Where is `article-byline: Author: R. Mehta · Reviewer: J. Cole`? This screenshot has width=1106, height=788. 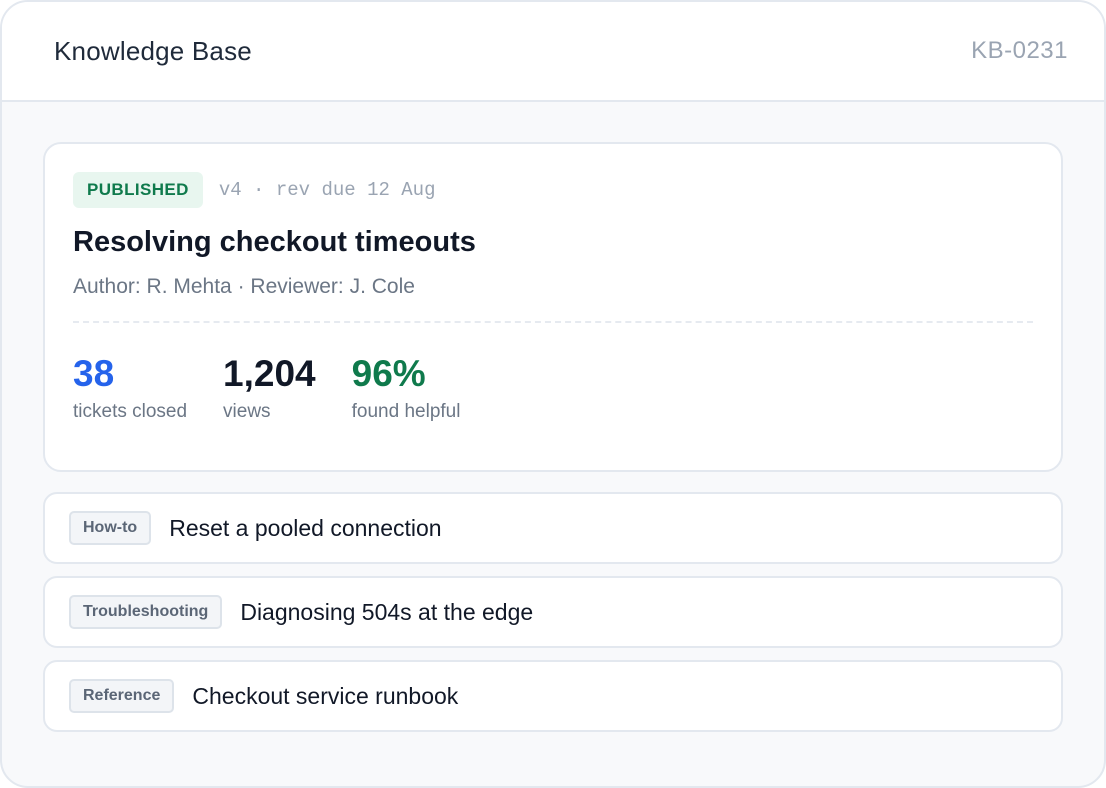
article-byline: Author: R. Mehta · Reviewer: J. Cole is located at coordinates (244, 286).